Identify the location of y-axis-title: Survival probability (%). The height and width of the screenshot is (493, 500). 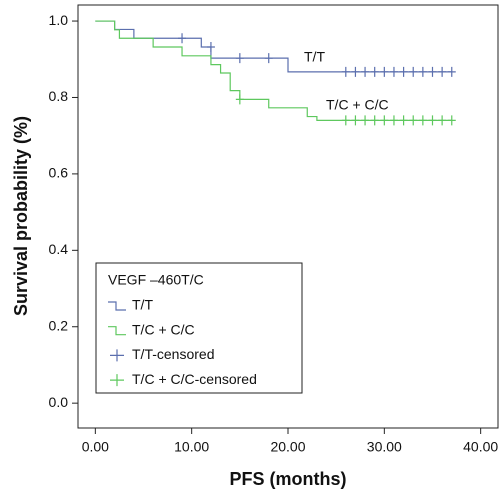
(21, 216).